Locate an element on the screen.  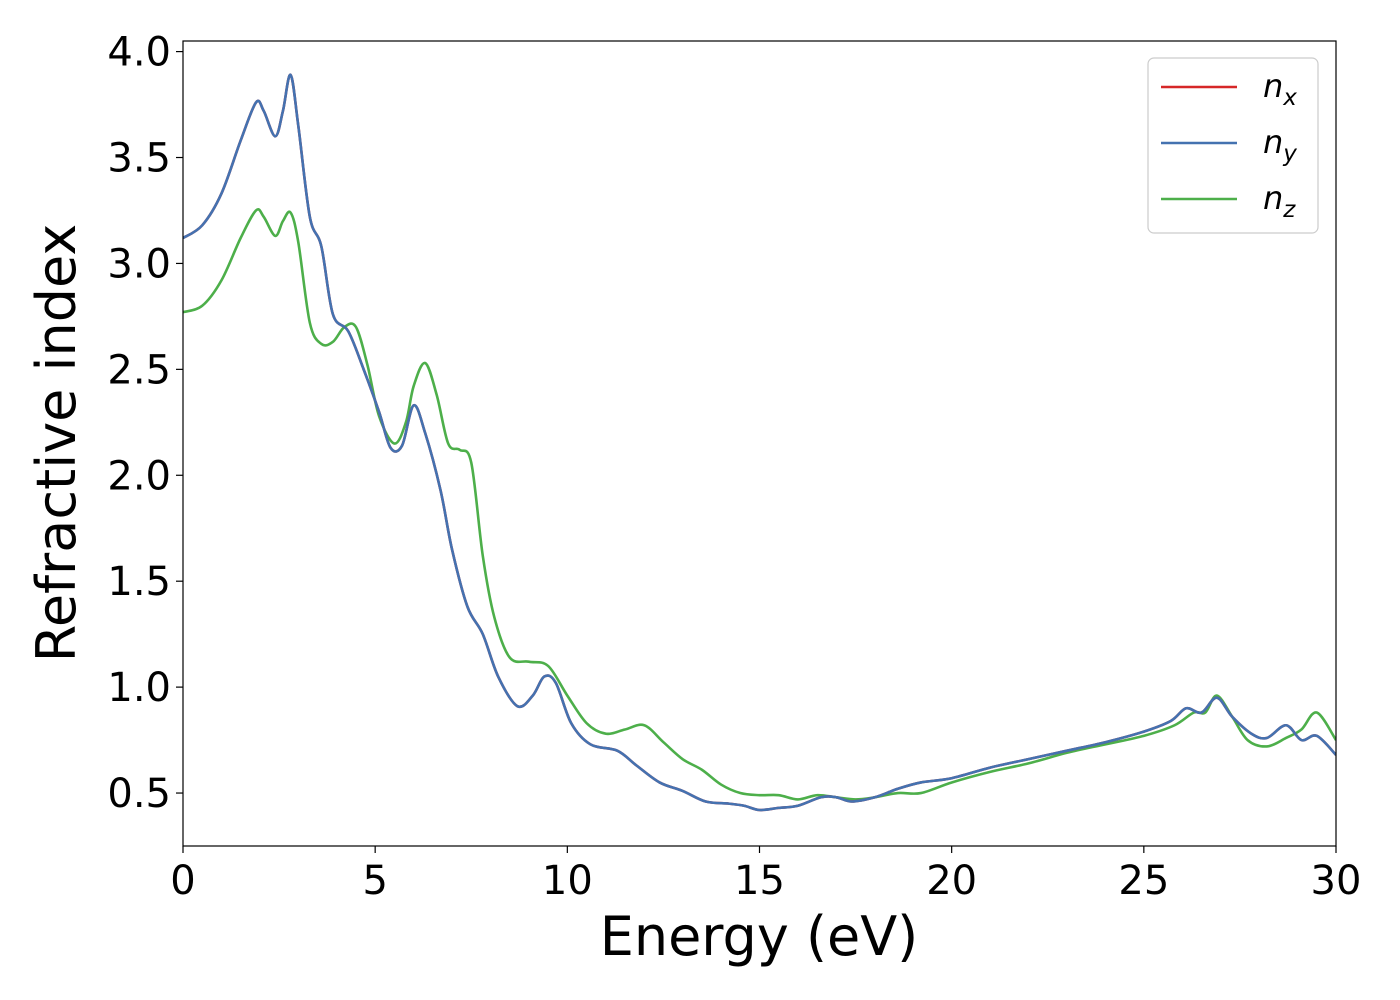
legend: nx ny nz is located at coordinates (1233, 145).